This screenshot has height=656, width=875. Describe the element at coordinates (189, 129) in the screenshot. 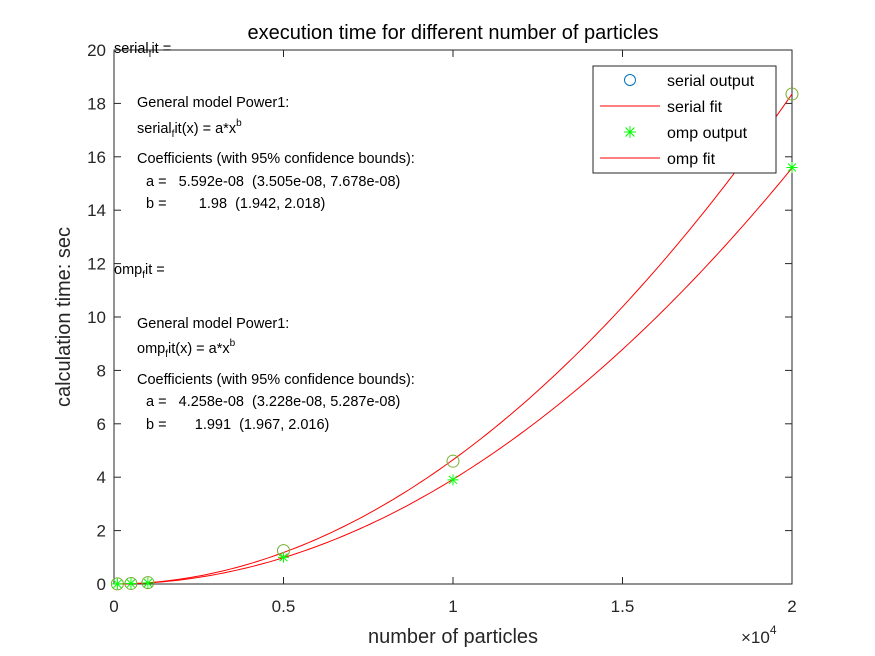

I see `serial-equation: serialfit(x) = a*xb` at that location.